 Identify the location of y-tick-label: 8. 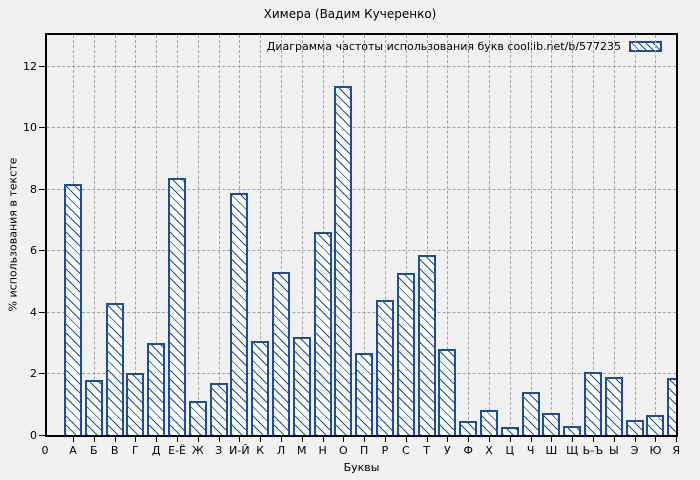
(33, 189).